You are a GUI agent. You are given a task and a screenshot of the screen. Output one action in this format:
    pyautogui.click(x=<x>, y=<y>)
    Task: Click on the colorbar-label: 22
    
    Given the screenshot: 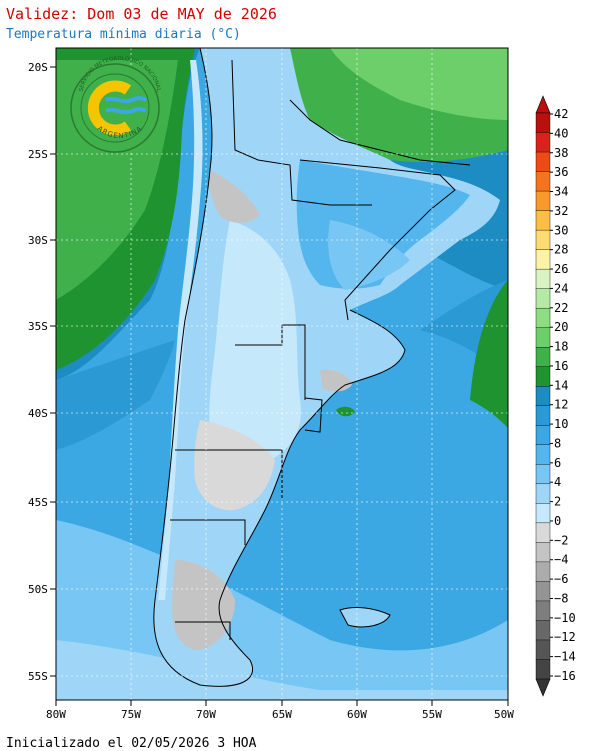 What is the action you would take?
    pyautogui.click(x=561, y=308)
    